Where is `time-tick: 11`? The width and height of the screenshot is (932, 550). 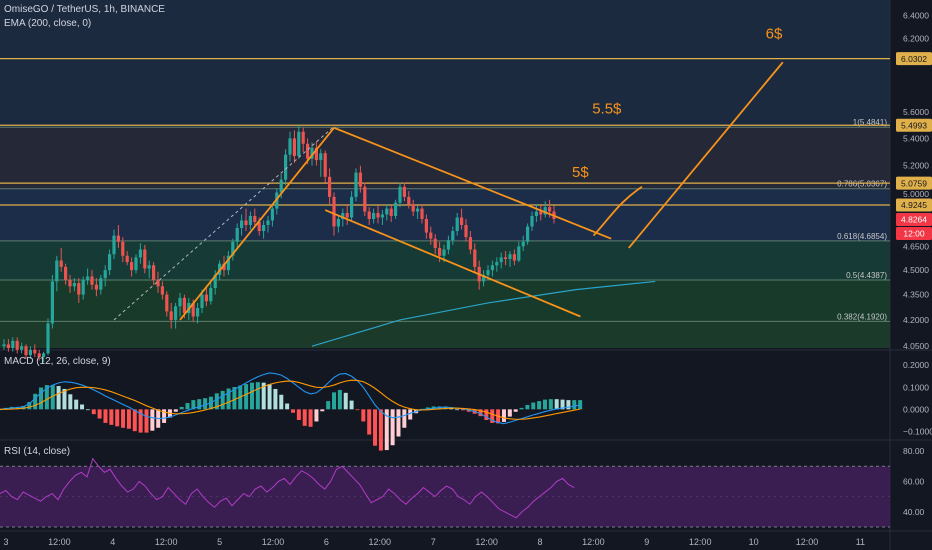
time-tick: 11 is located at coordinates (860, 542).